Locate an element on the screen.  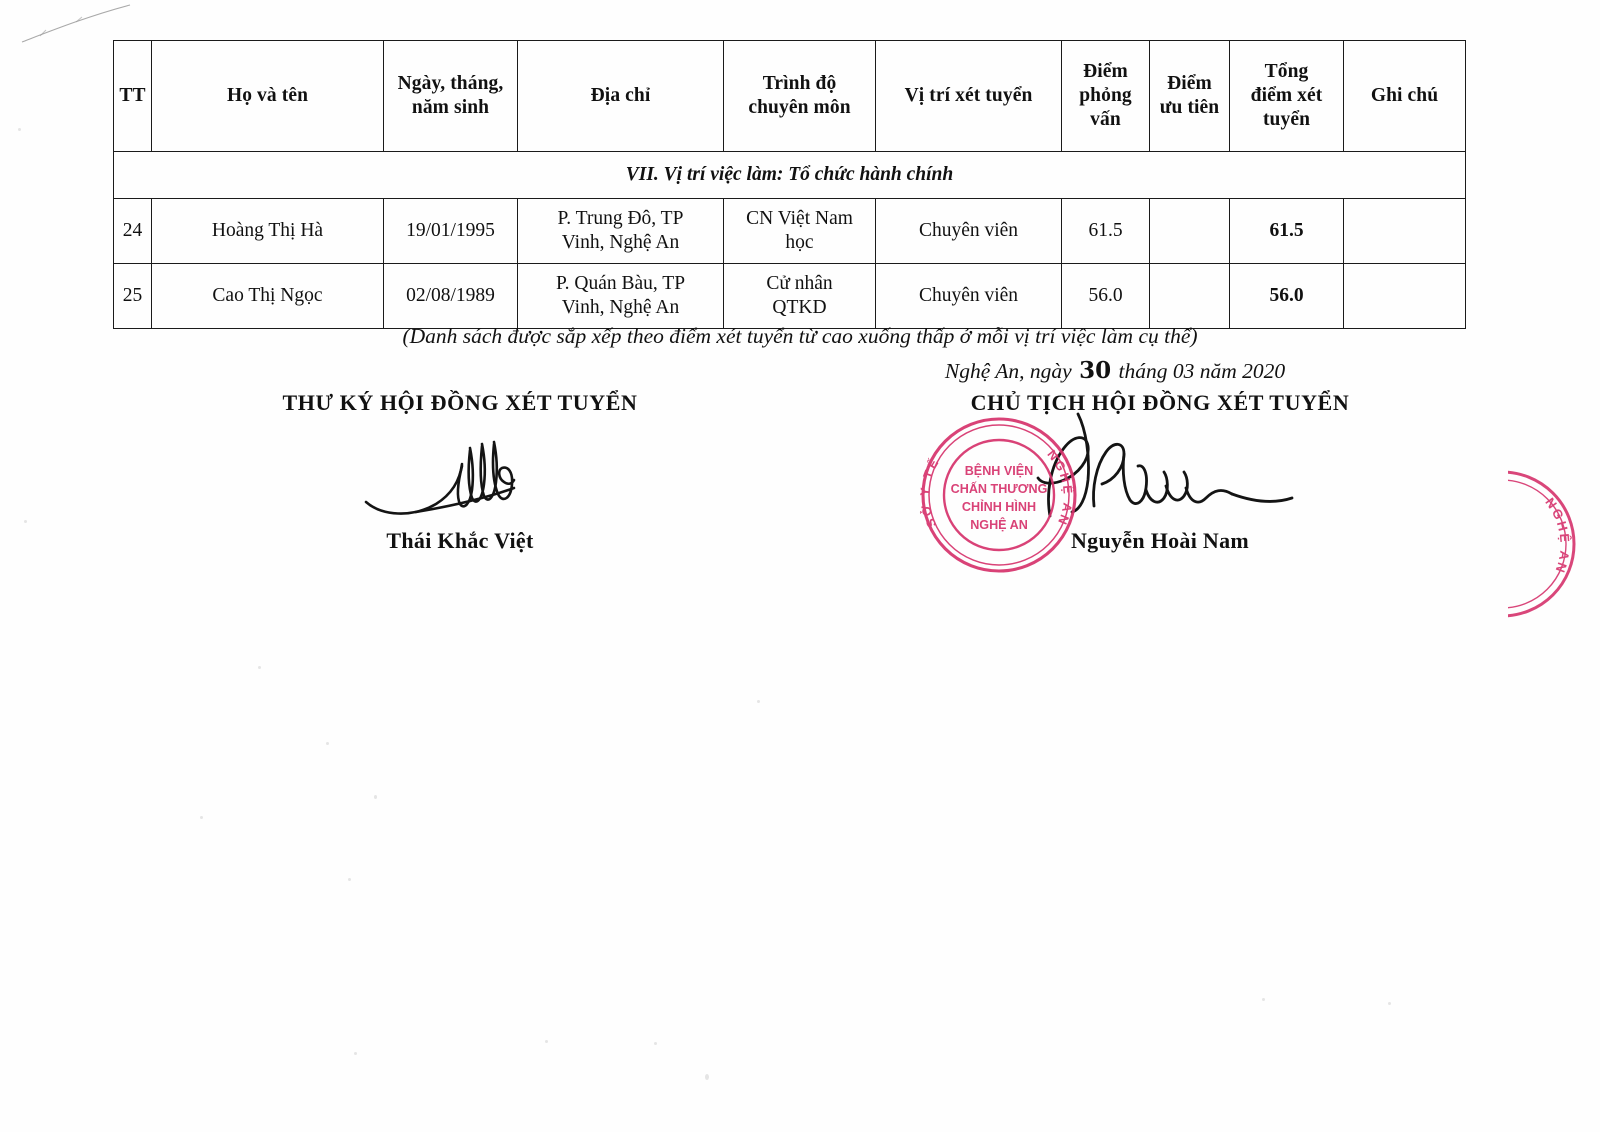
cell-interview-score: 56.0 is located at coordinates (1105, 296).